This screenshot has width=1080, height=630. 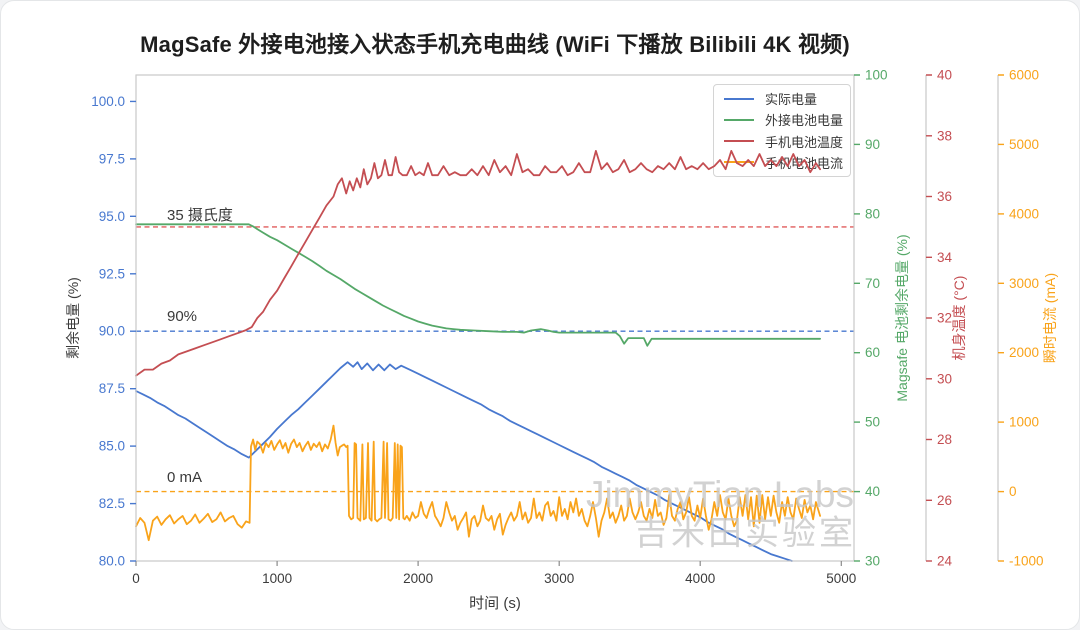 What do you see at coordinates (182, 316) in the screenshot?
I see `ref-label-90pct: 90%` at bounding box center [182, 316].